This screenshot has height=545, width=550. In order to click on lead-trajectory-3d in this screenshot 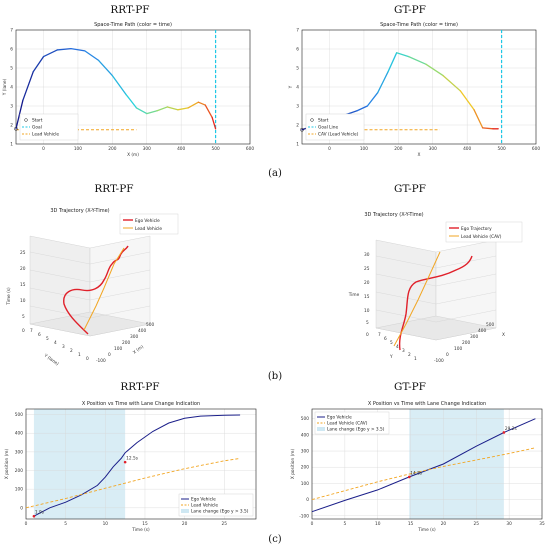, I will do `click(104, 289)`.